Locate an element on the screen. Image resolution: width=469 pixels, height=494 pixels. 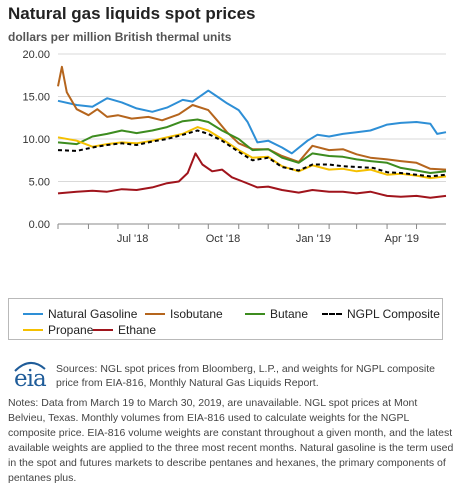
x-tick-label: Jul '18 is located at coordinates (132, 239).